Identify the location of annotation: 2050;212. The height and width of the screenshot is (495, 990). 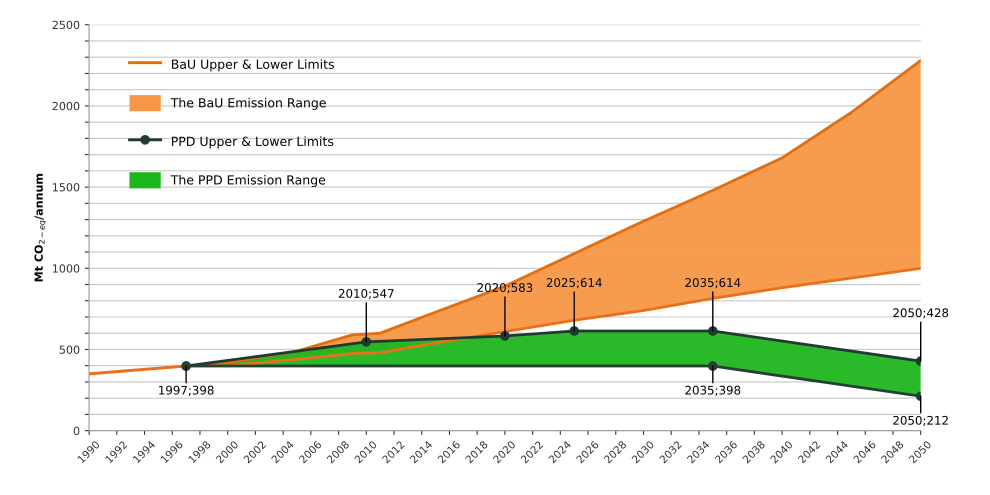
(920, 421).